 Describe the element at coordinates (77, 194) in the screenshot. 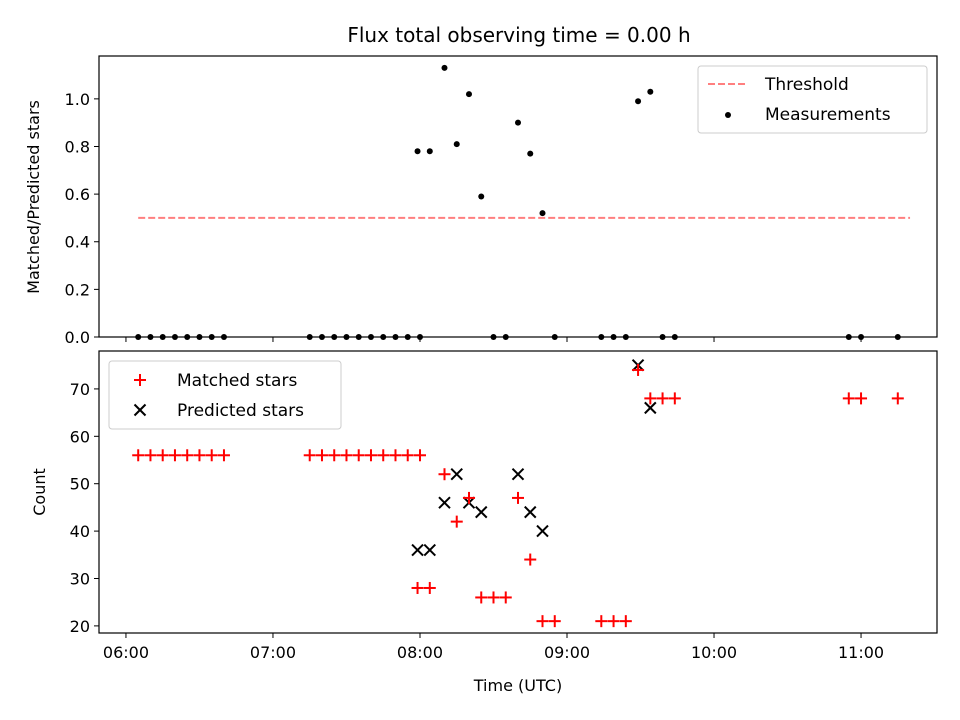

I see `top-y-tick-label: 0.6` at that location.